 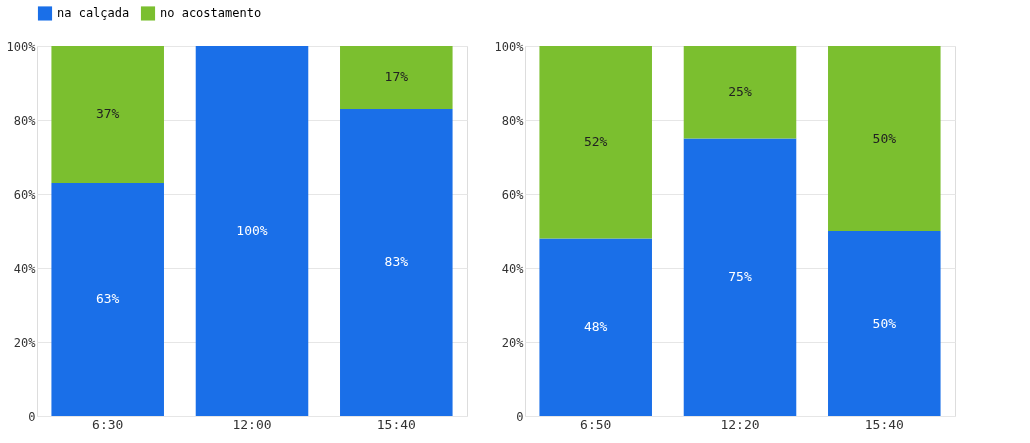 What do you see at coordinates (93, 13) in the screenshot?
I see `legend-label: na calçada` at bounding box center [93, 13].